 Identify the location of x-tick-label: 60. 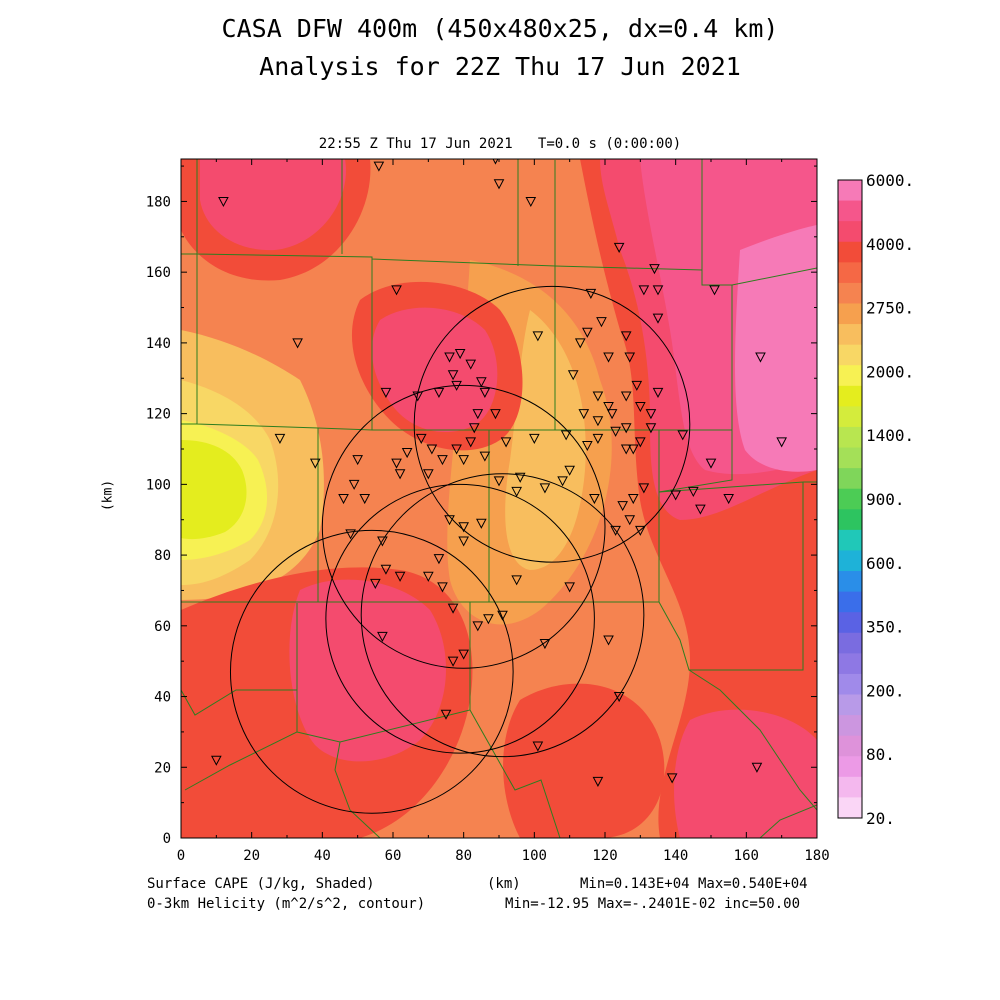
(393, 856).